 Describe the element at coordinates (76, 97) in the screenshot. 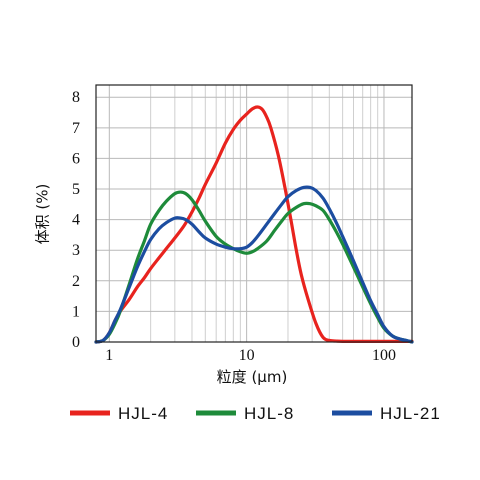

I see `y-tick-label: 8` at that location.